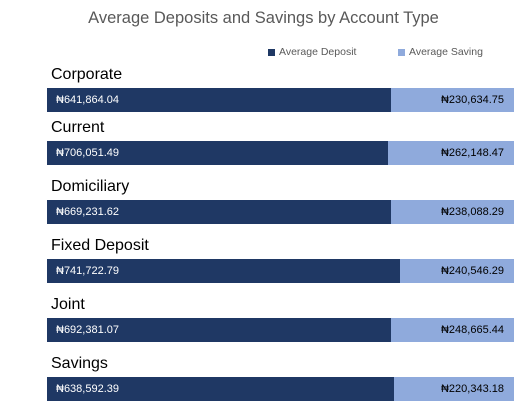 This screenshot has width=527, height=412. I want to click on legend-swatch-average-deposit, so click(271, 52).